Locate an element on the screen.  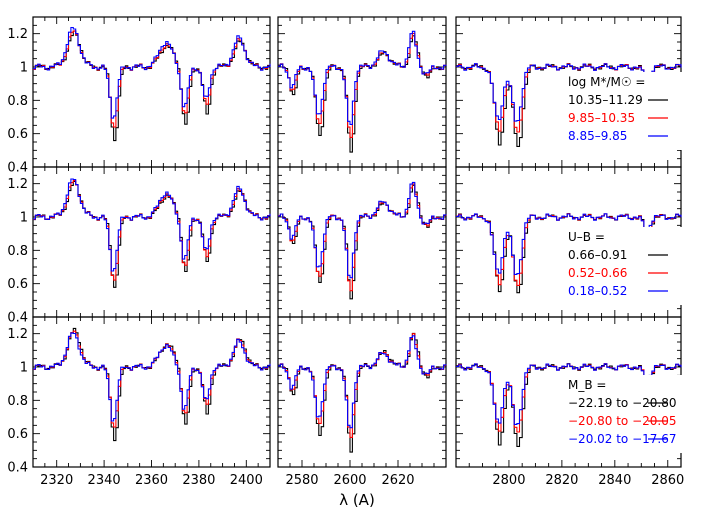
x-tick-label: 2320 is located at coordinates (56, 480).